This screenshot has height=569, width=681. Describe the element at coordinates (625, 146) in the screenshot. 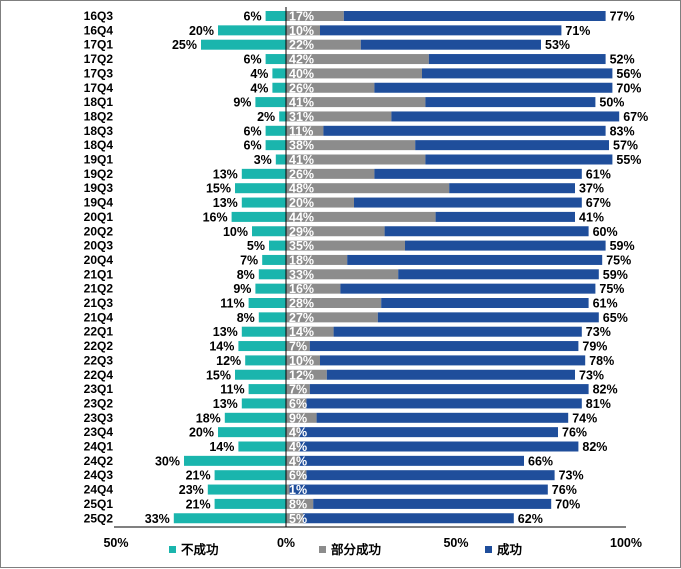

I see `label-successful: 57%` at that location.